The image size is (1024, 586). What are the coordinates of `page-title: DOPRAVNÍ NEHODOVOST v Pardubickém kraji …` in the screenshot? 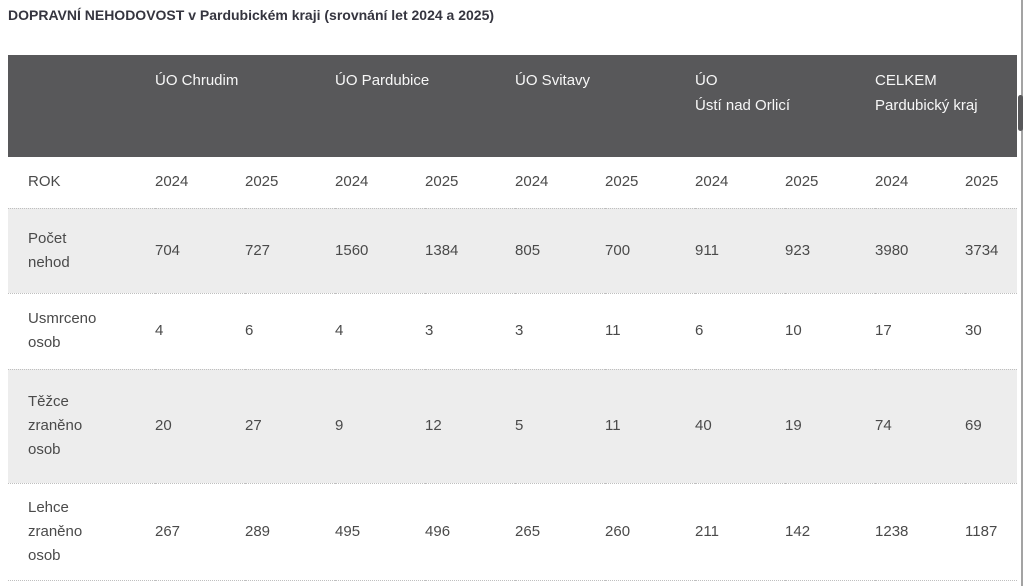 It's located at (251, 15).